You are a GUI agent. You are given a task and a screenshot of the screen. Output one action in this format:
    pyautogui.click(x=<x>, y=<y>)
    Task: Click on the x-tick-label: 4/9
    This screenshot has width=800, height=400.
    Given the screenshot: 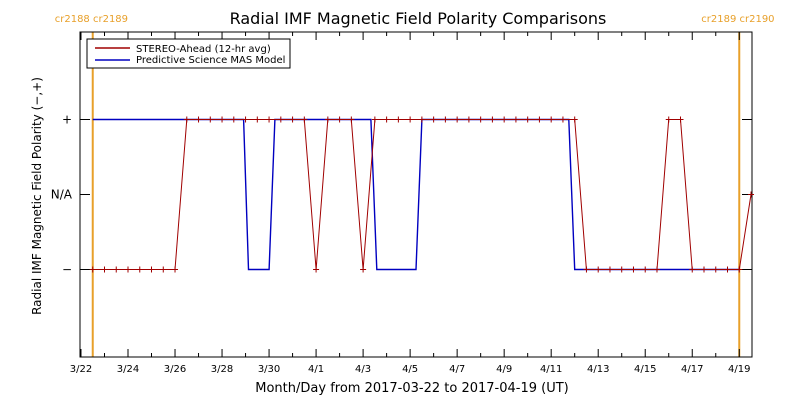 What is the action you would take?
    pyautogui.click(x=504, y=369)
    